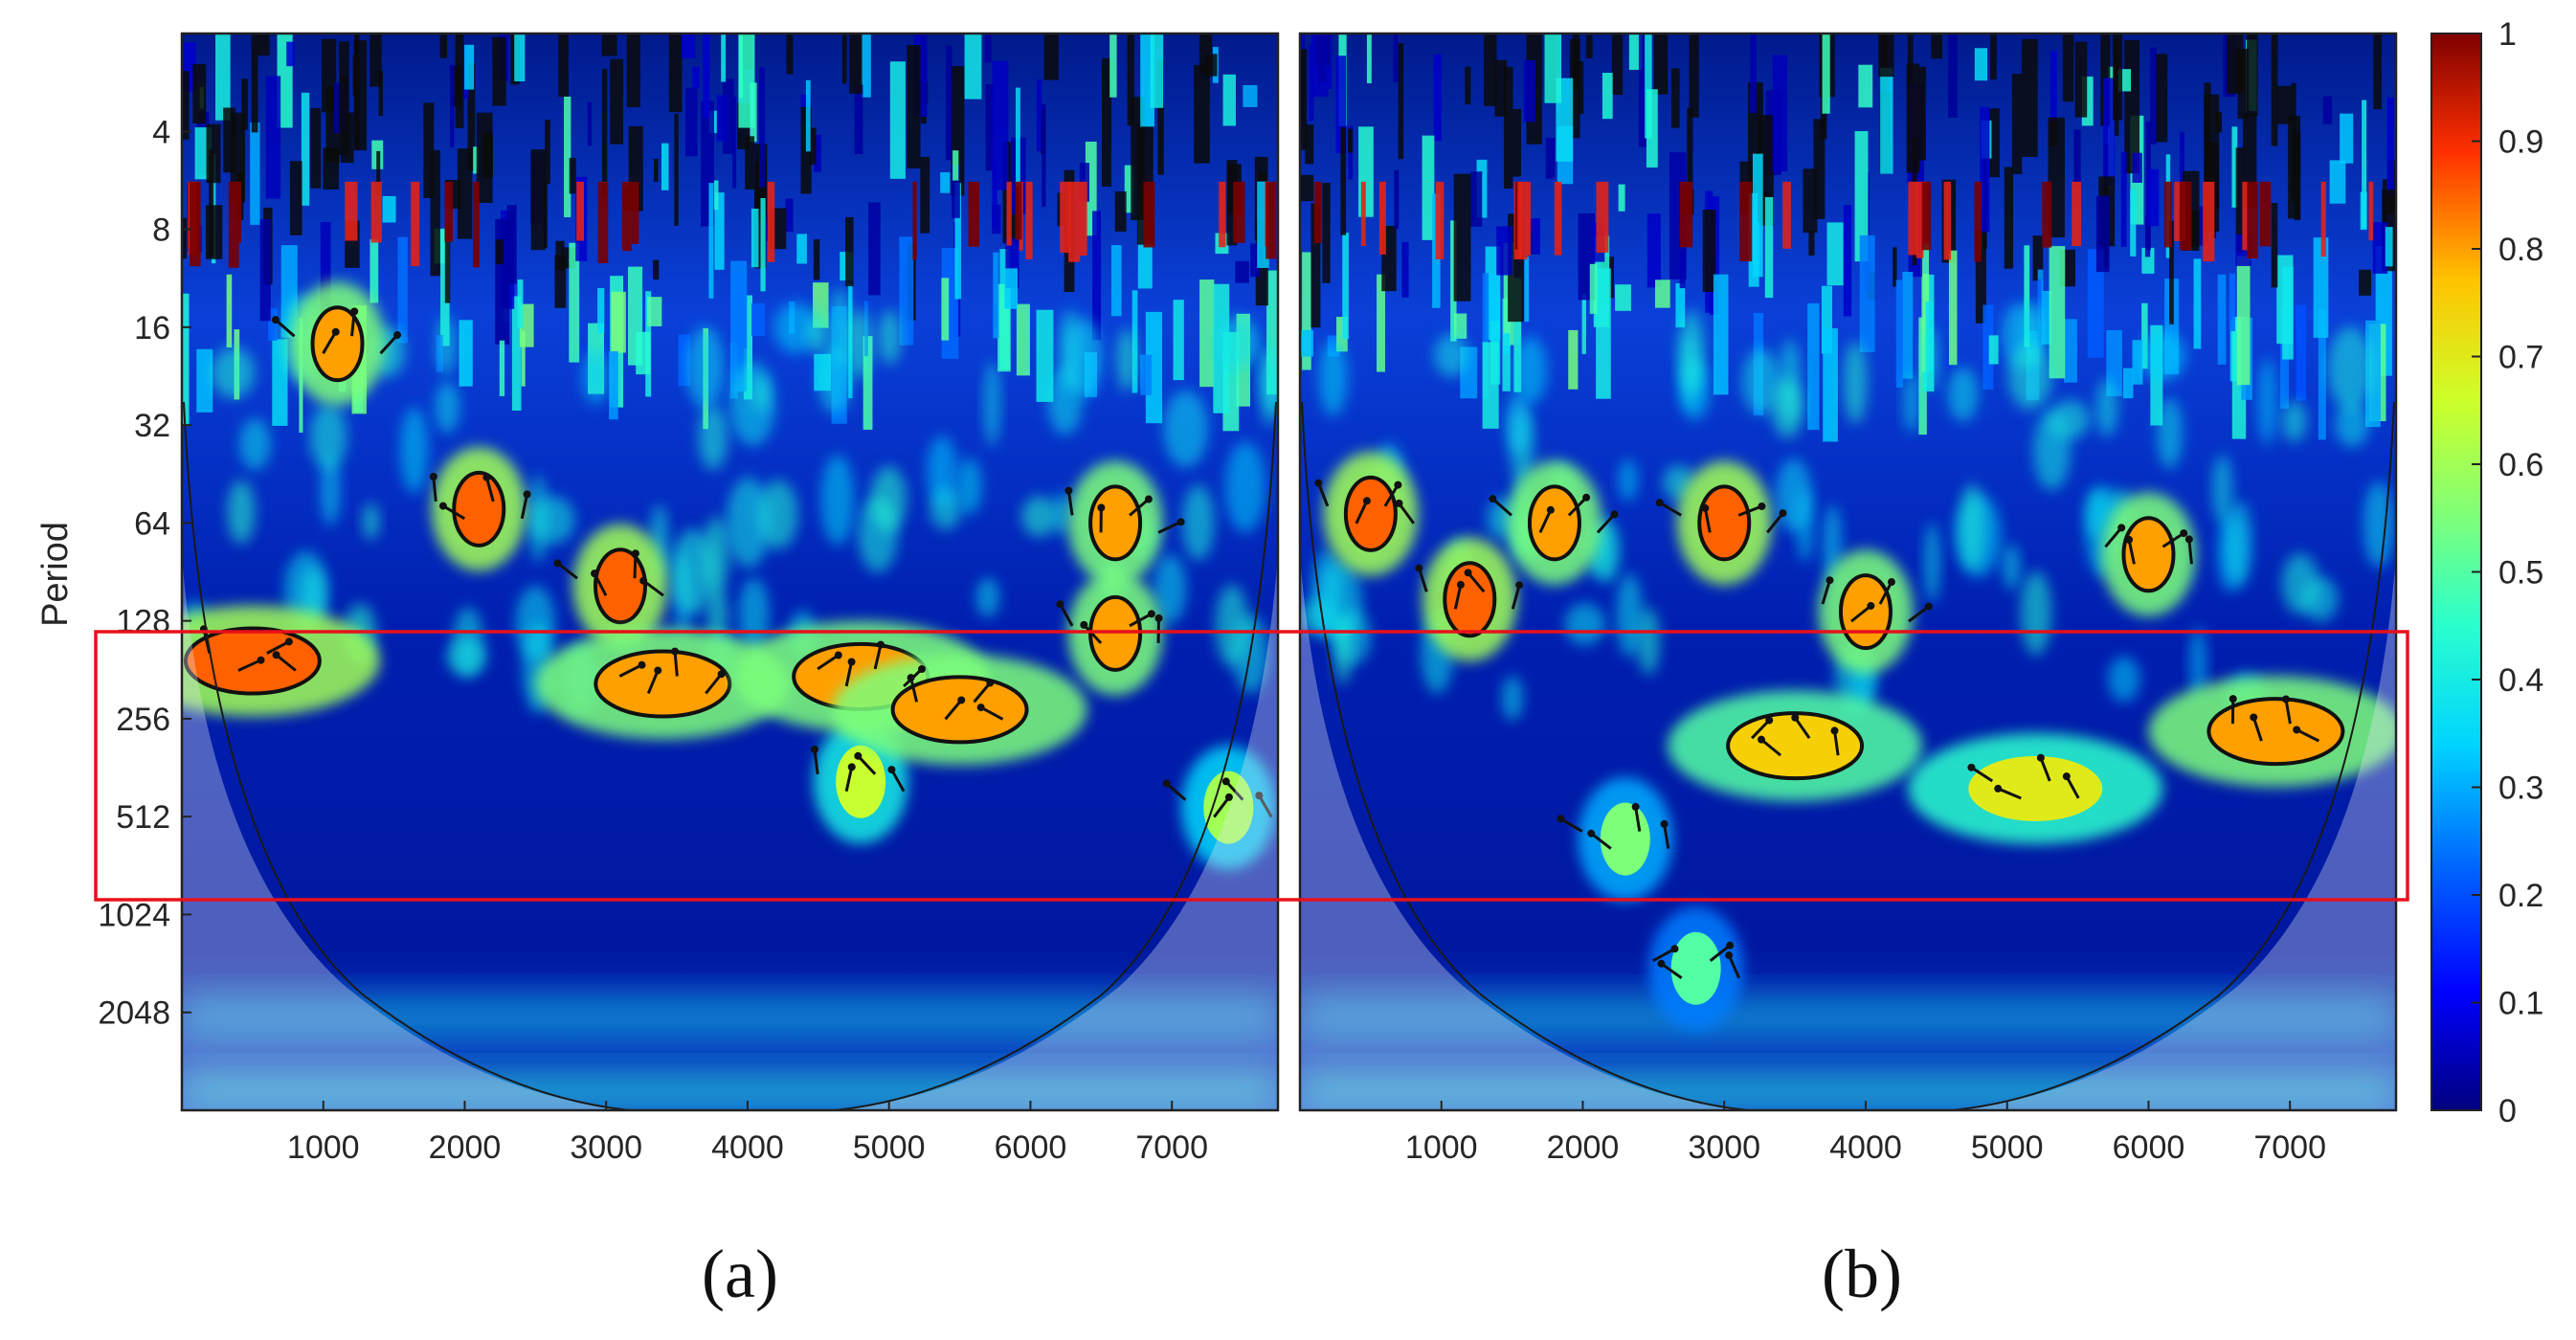 The height and width of the screenshot is (1340, 2576). I want to click on x-tick-label: 1000, so click(1442, 1147).